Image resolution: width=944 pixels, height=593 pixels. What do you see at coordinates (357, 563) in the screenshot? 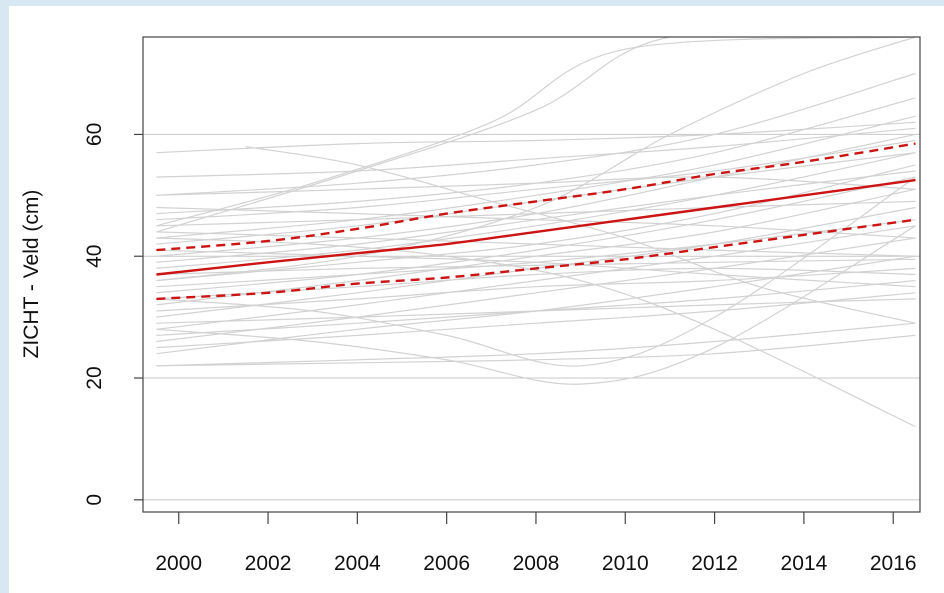
I see `x-tick-label-2004: 2004` at bounding box center [357, 563].